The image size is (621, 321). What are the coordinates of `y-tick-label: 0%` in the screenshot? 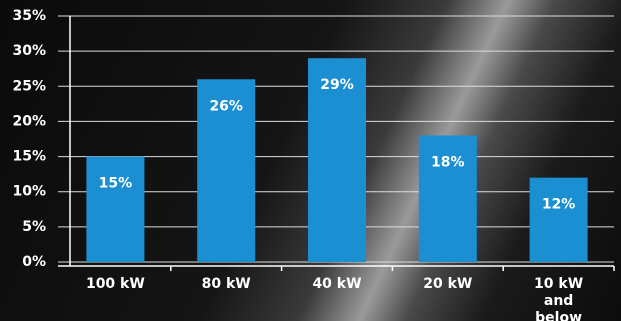 It's located at (34, 262).